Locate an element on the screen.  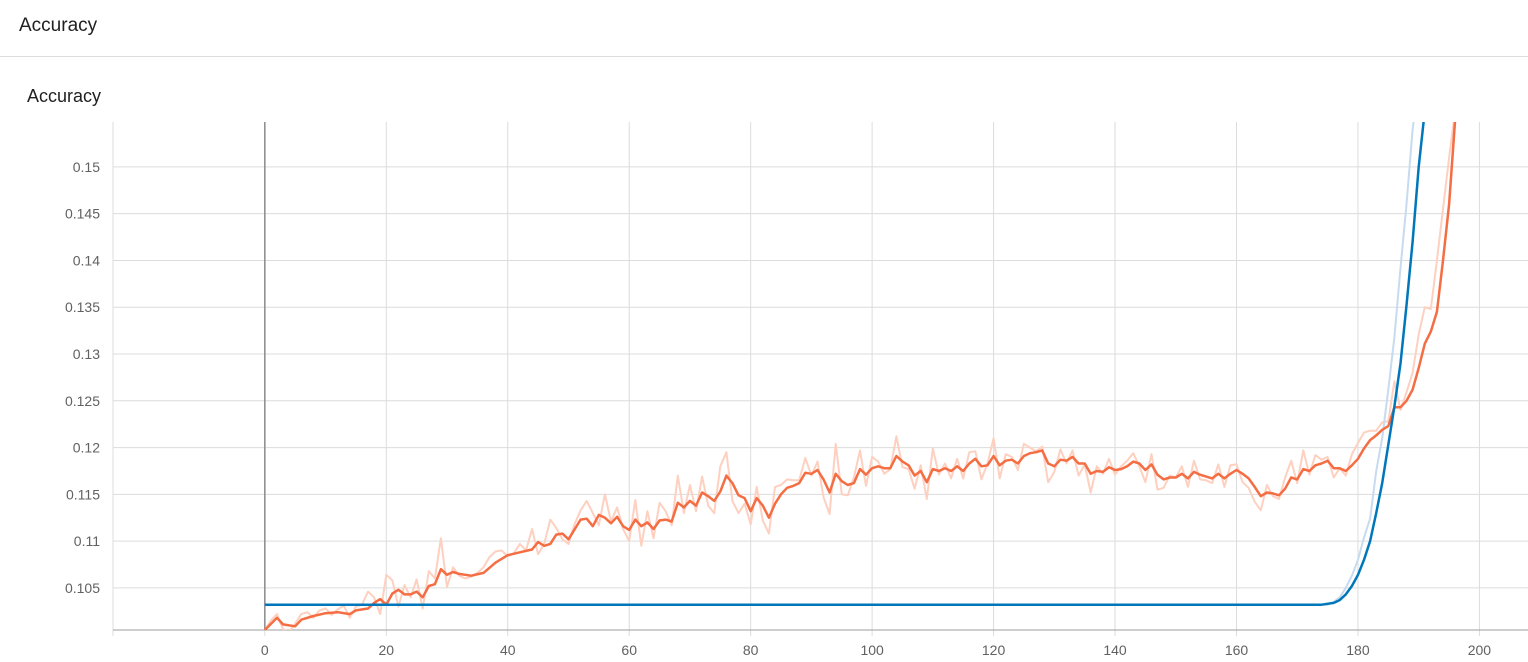
x-tick-label: 80 is located at coordinates (751, 650).